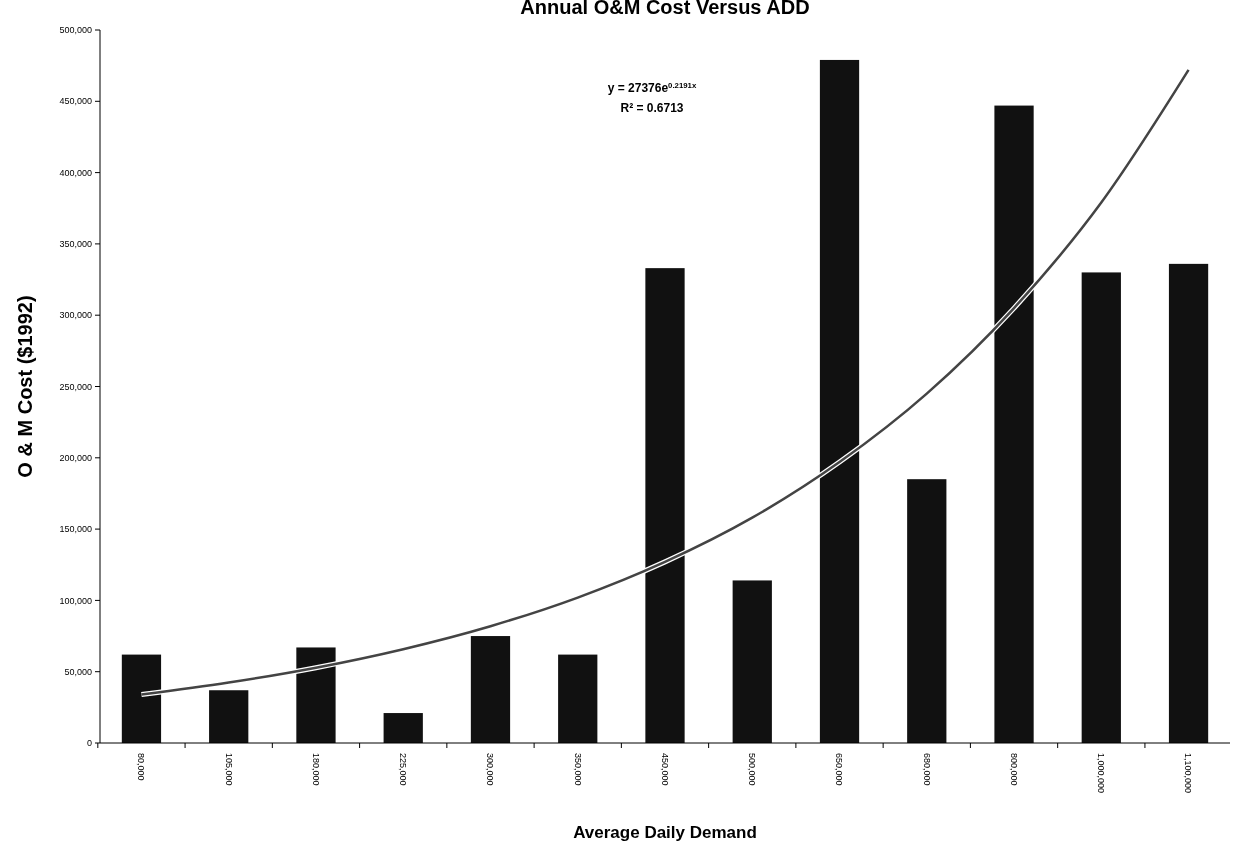  I want to click on x-tick-label: 300,000, so click(490, 769).